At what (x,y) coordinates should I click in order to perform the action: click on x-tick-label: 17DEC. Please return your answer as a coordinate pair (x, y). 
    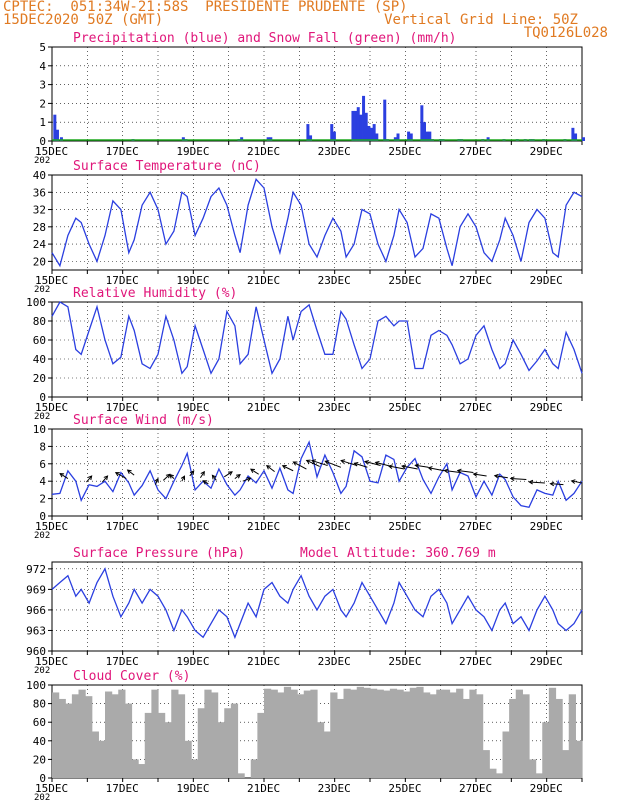
    Looking at the image, I should click on (122, 788).